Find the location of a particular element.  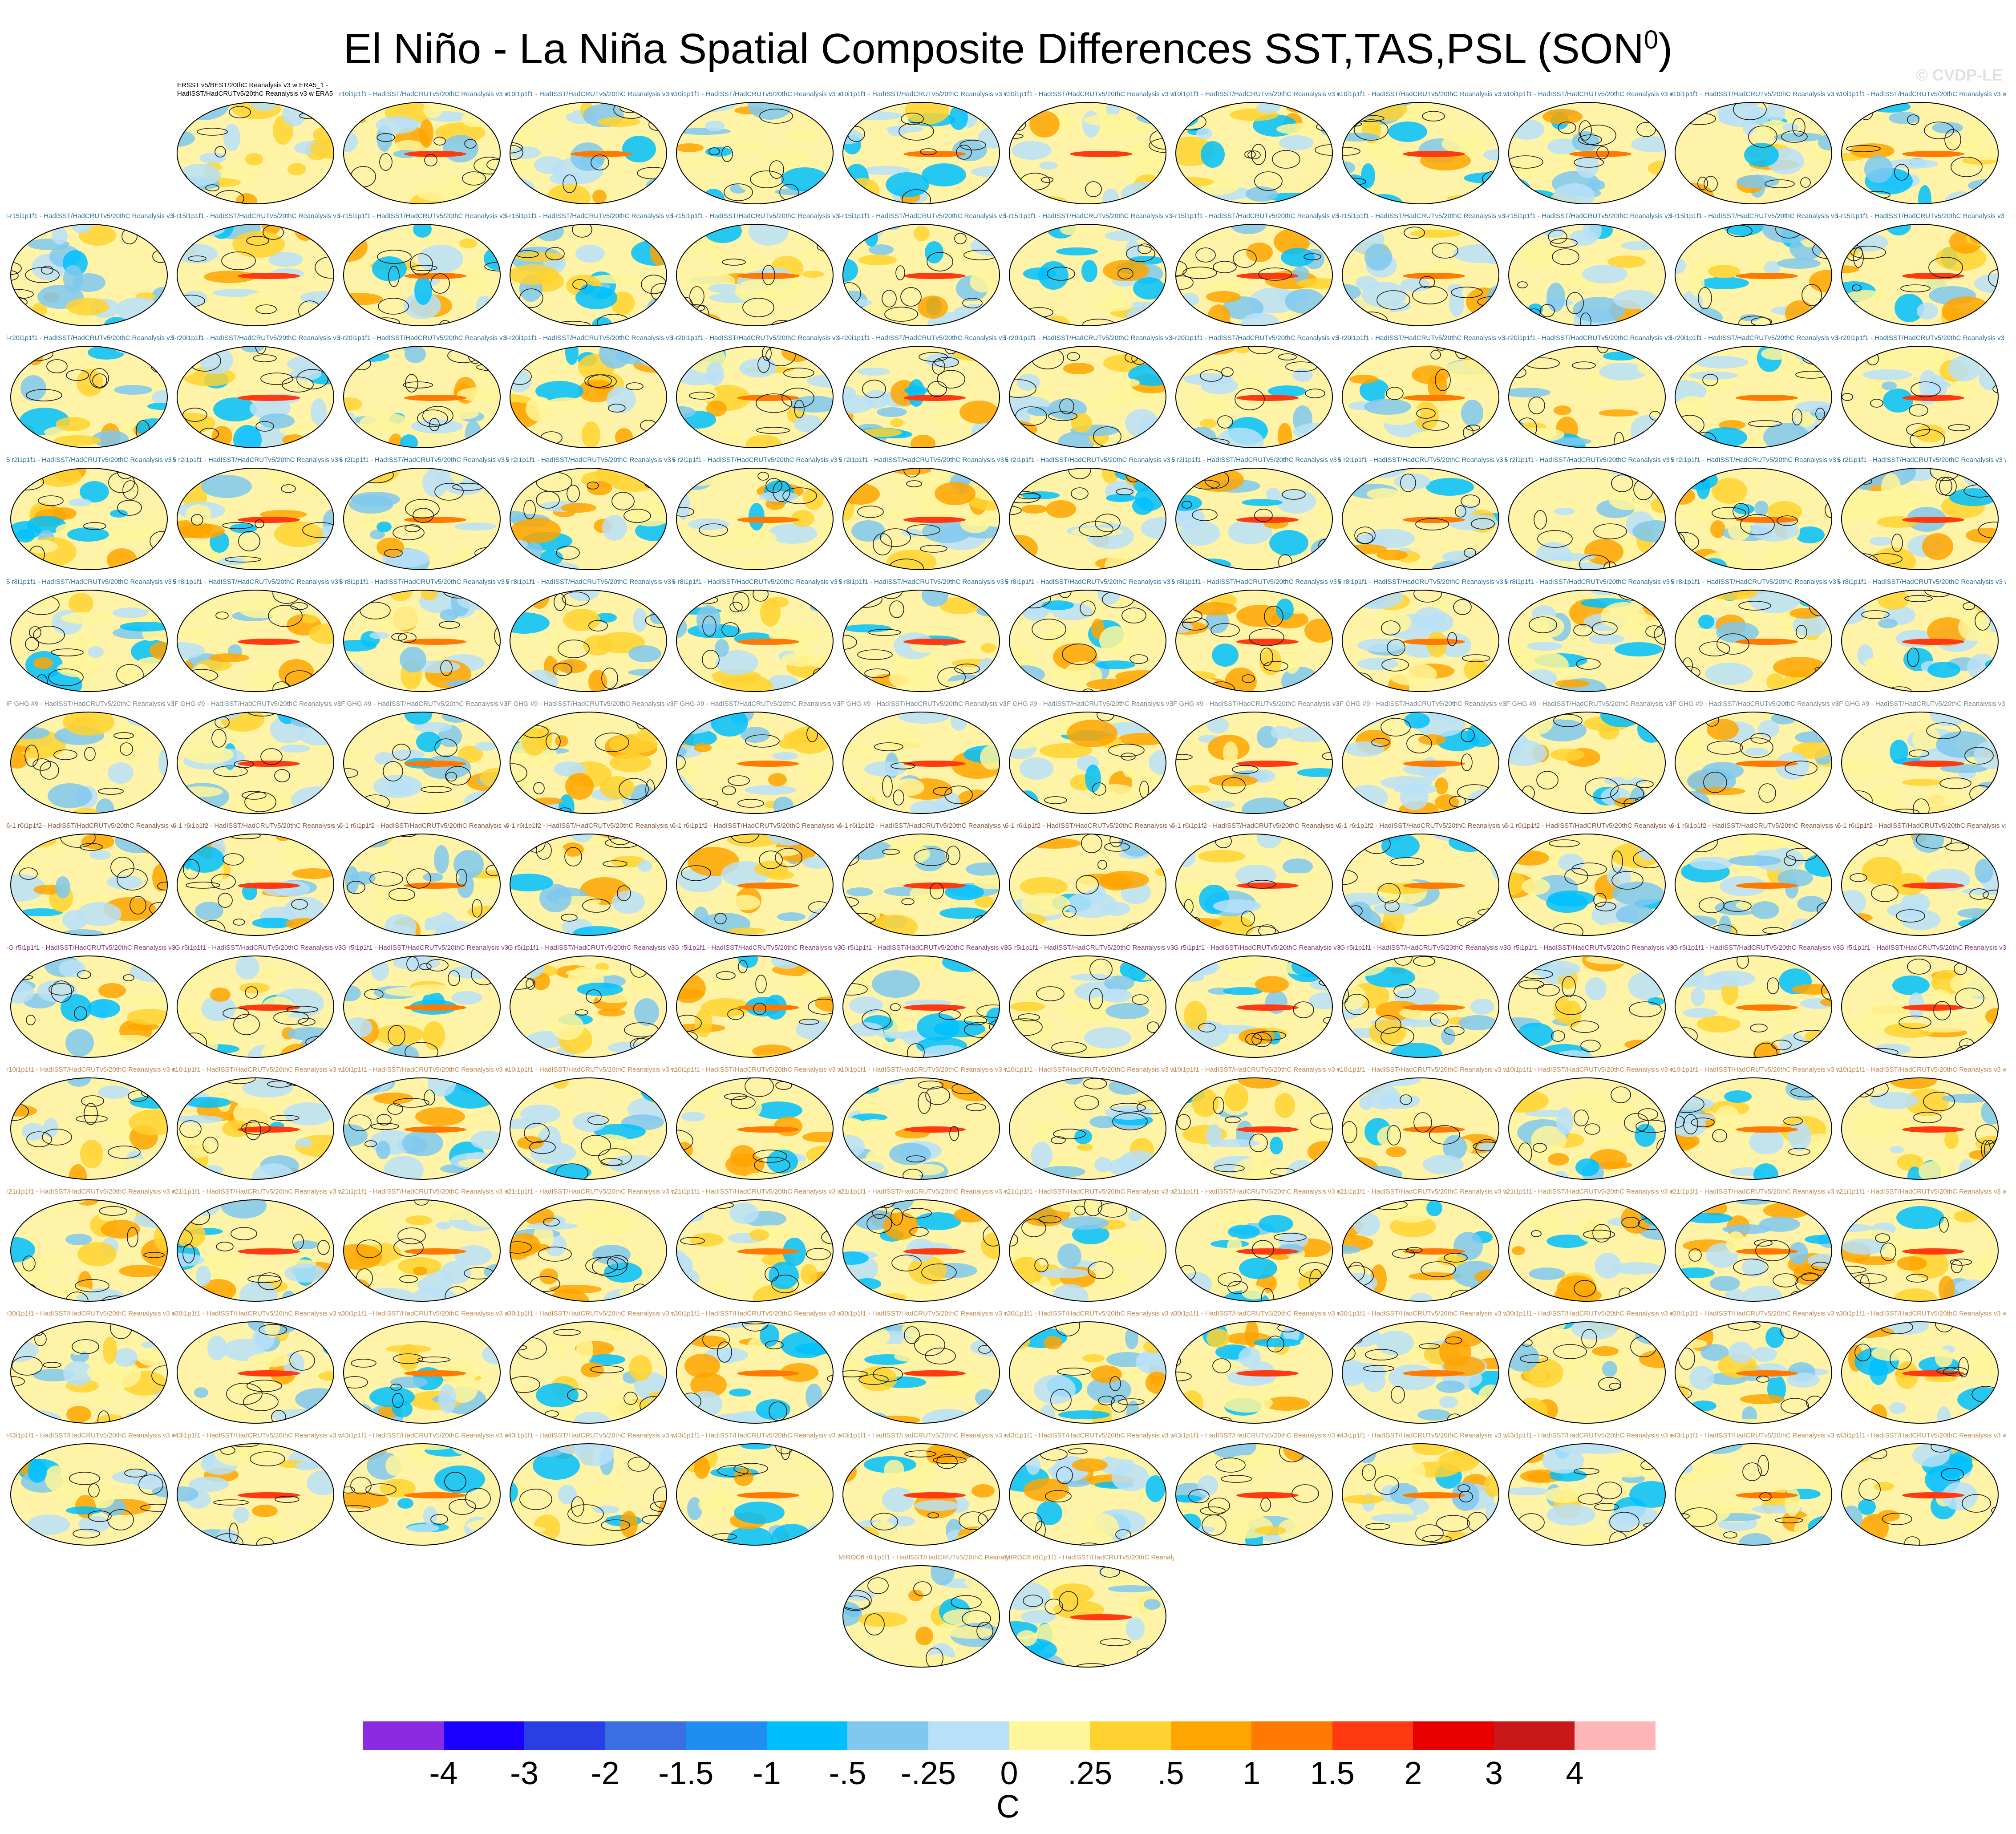

colorbar-tick: -.25 is located at coordinates (928, 1773).